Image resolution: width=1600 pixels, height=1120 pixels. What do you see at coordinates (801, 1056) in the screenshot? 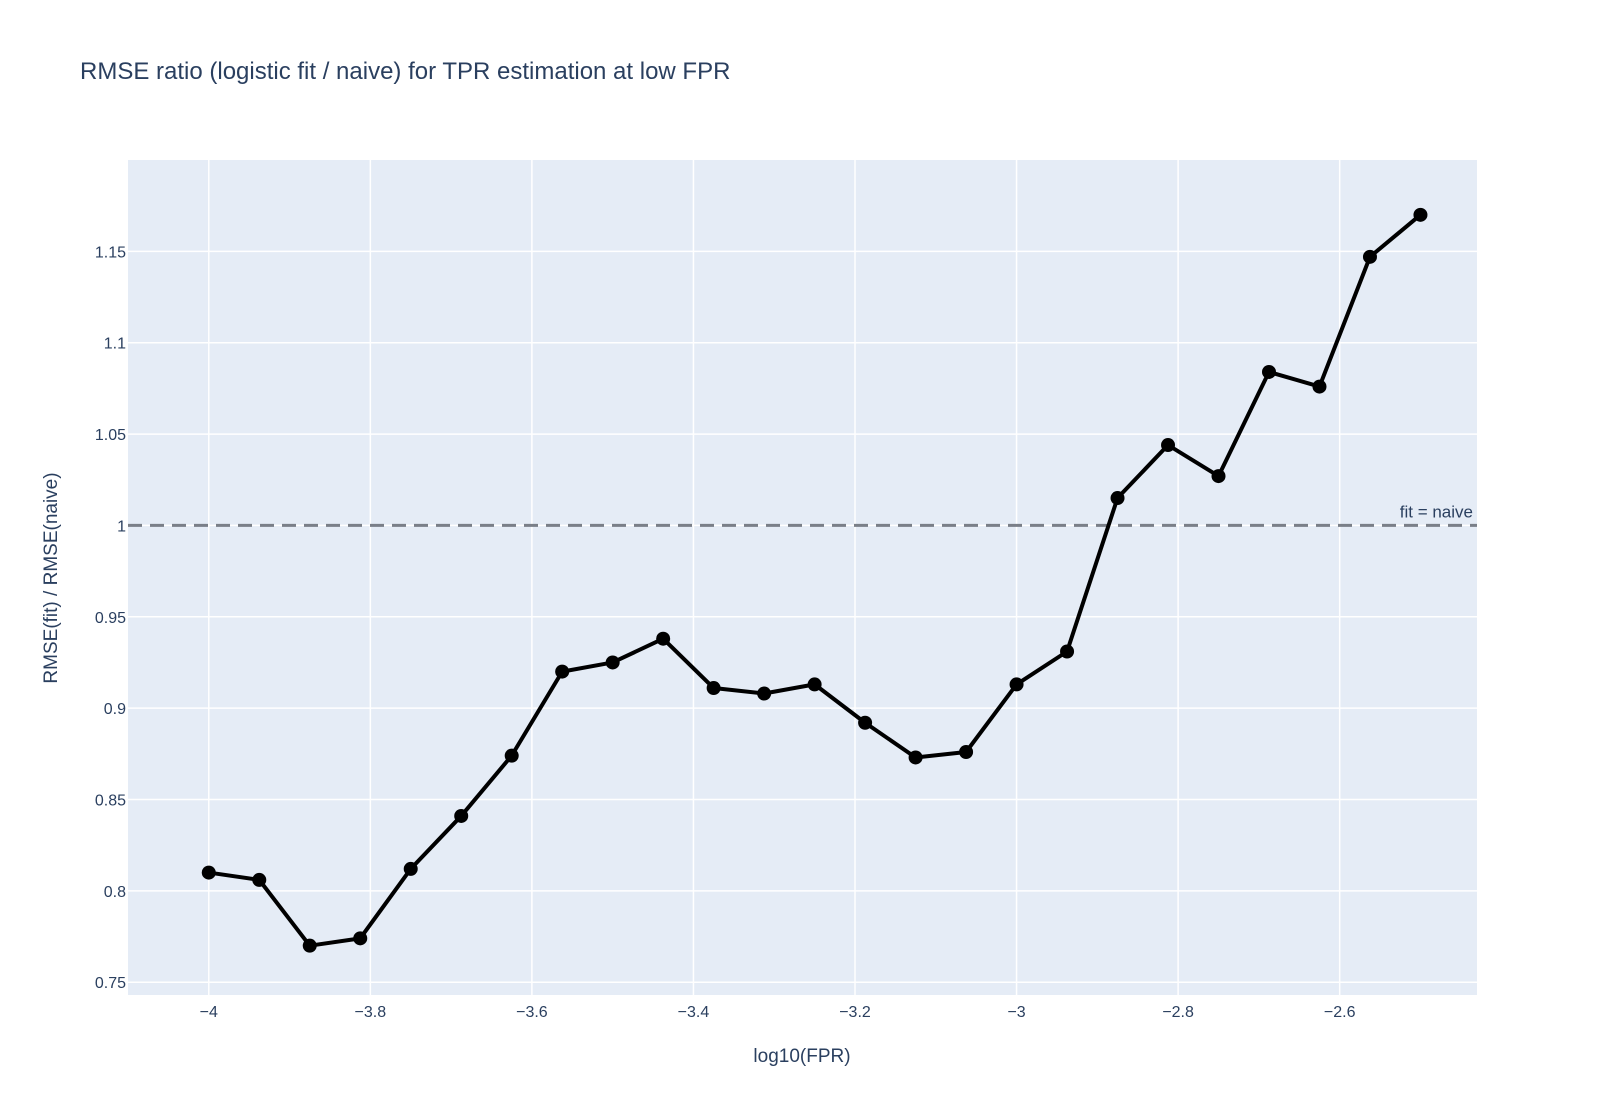
I see `x-axis-title: log10(FPR)` at bounding box center [801, 1056].